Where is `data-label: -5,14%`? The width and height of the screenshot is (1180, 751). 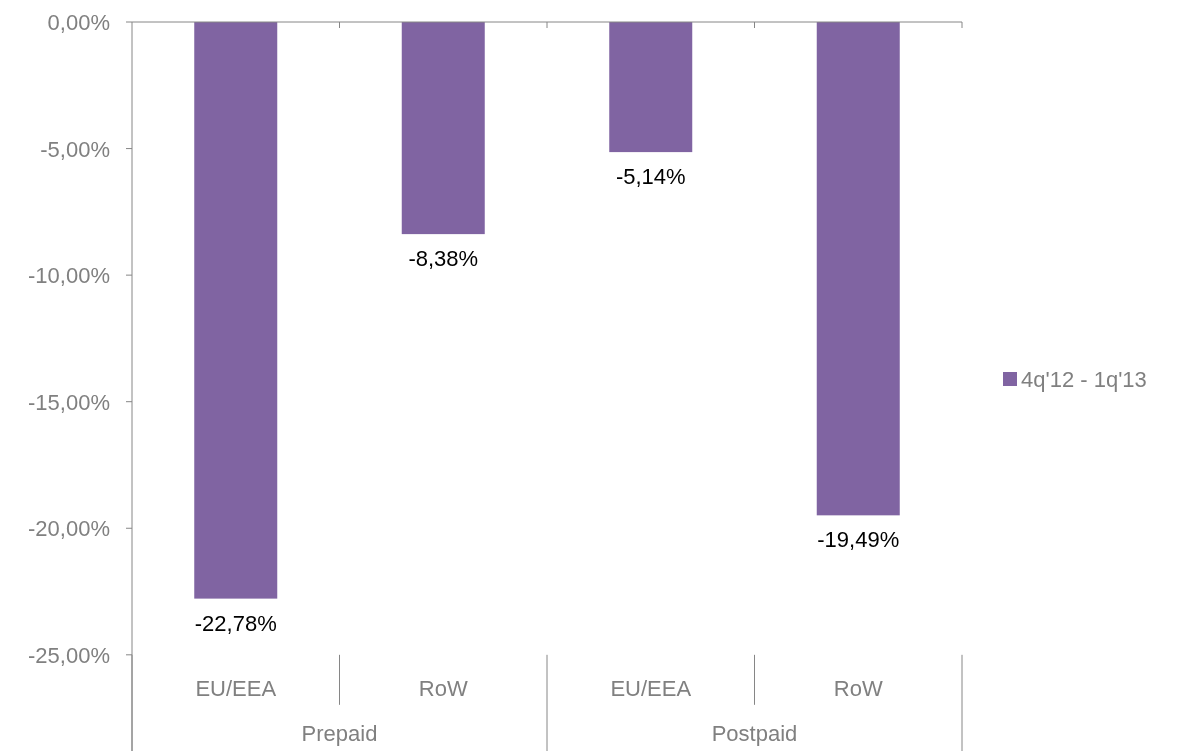
data-label: -5,14% is located at coordinates (650, 177).